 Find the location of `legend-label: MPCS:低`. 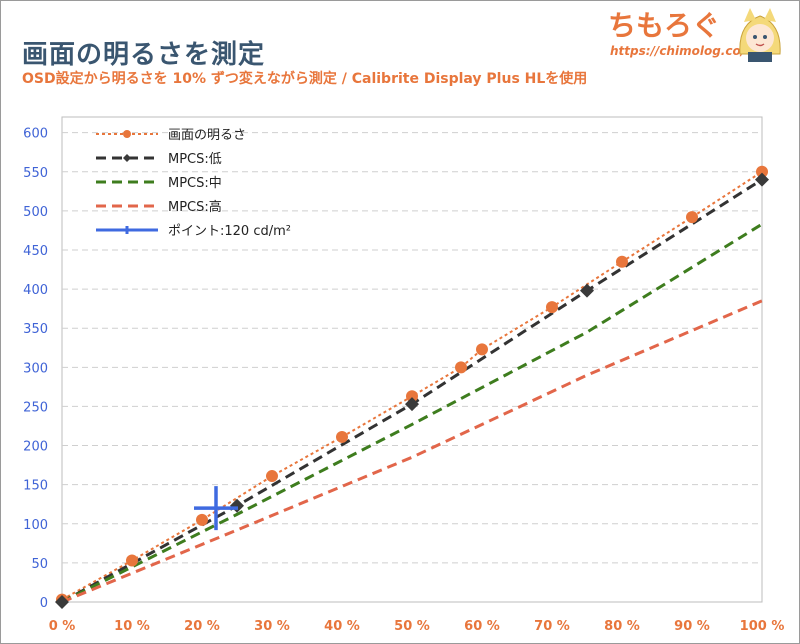

legend-label: MPCS:低 is located at coordinates (195, 159).